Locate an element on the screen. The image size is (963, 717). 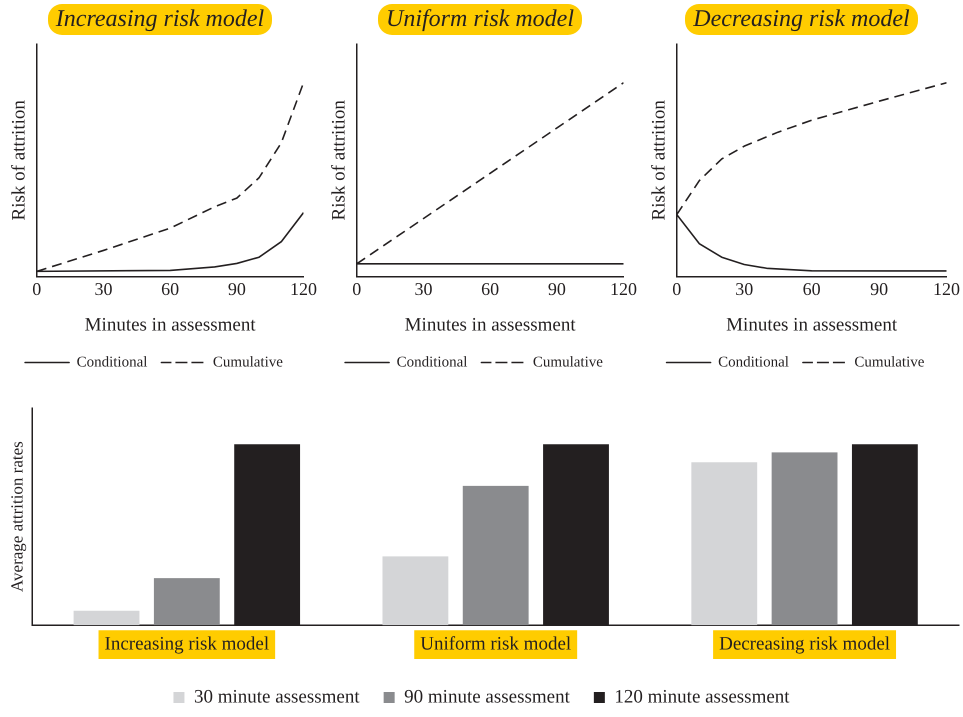
x-tick-label: Increasing risk model is located at coordinates (187, 644).